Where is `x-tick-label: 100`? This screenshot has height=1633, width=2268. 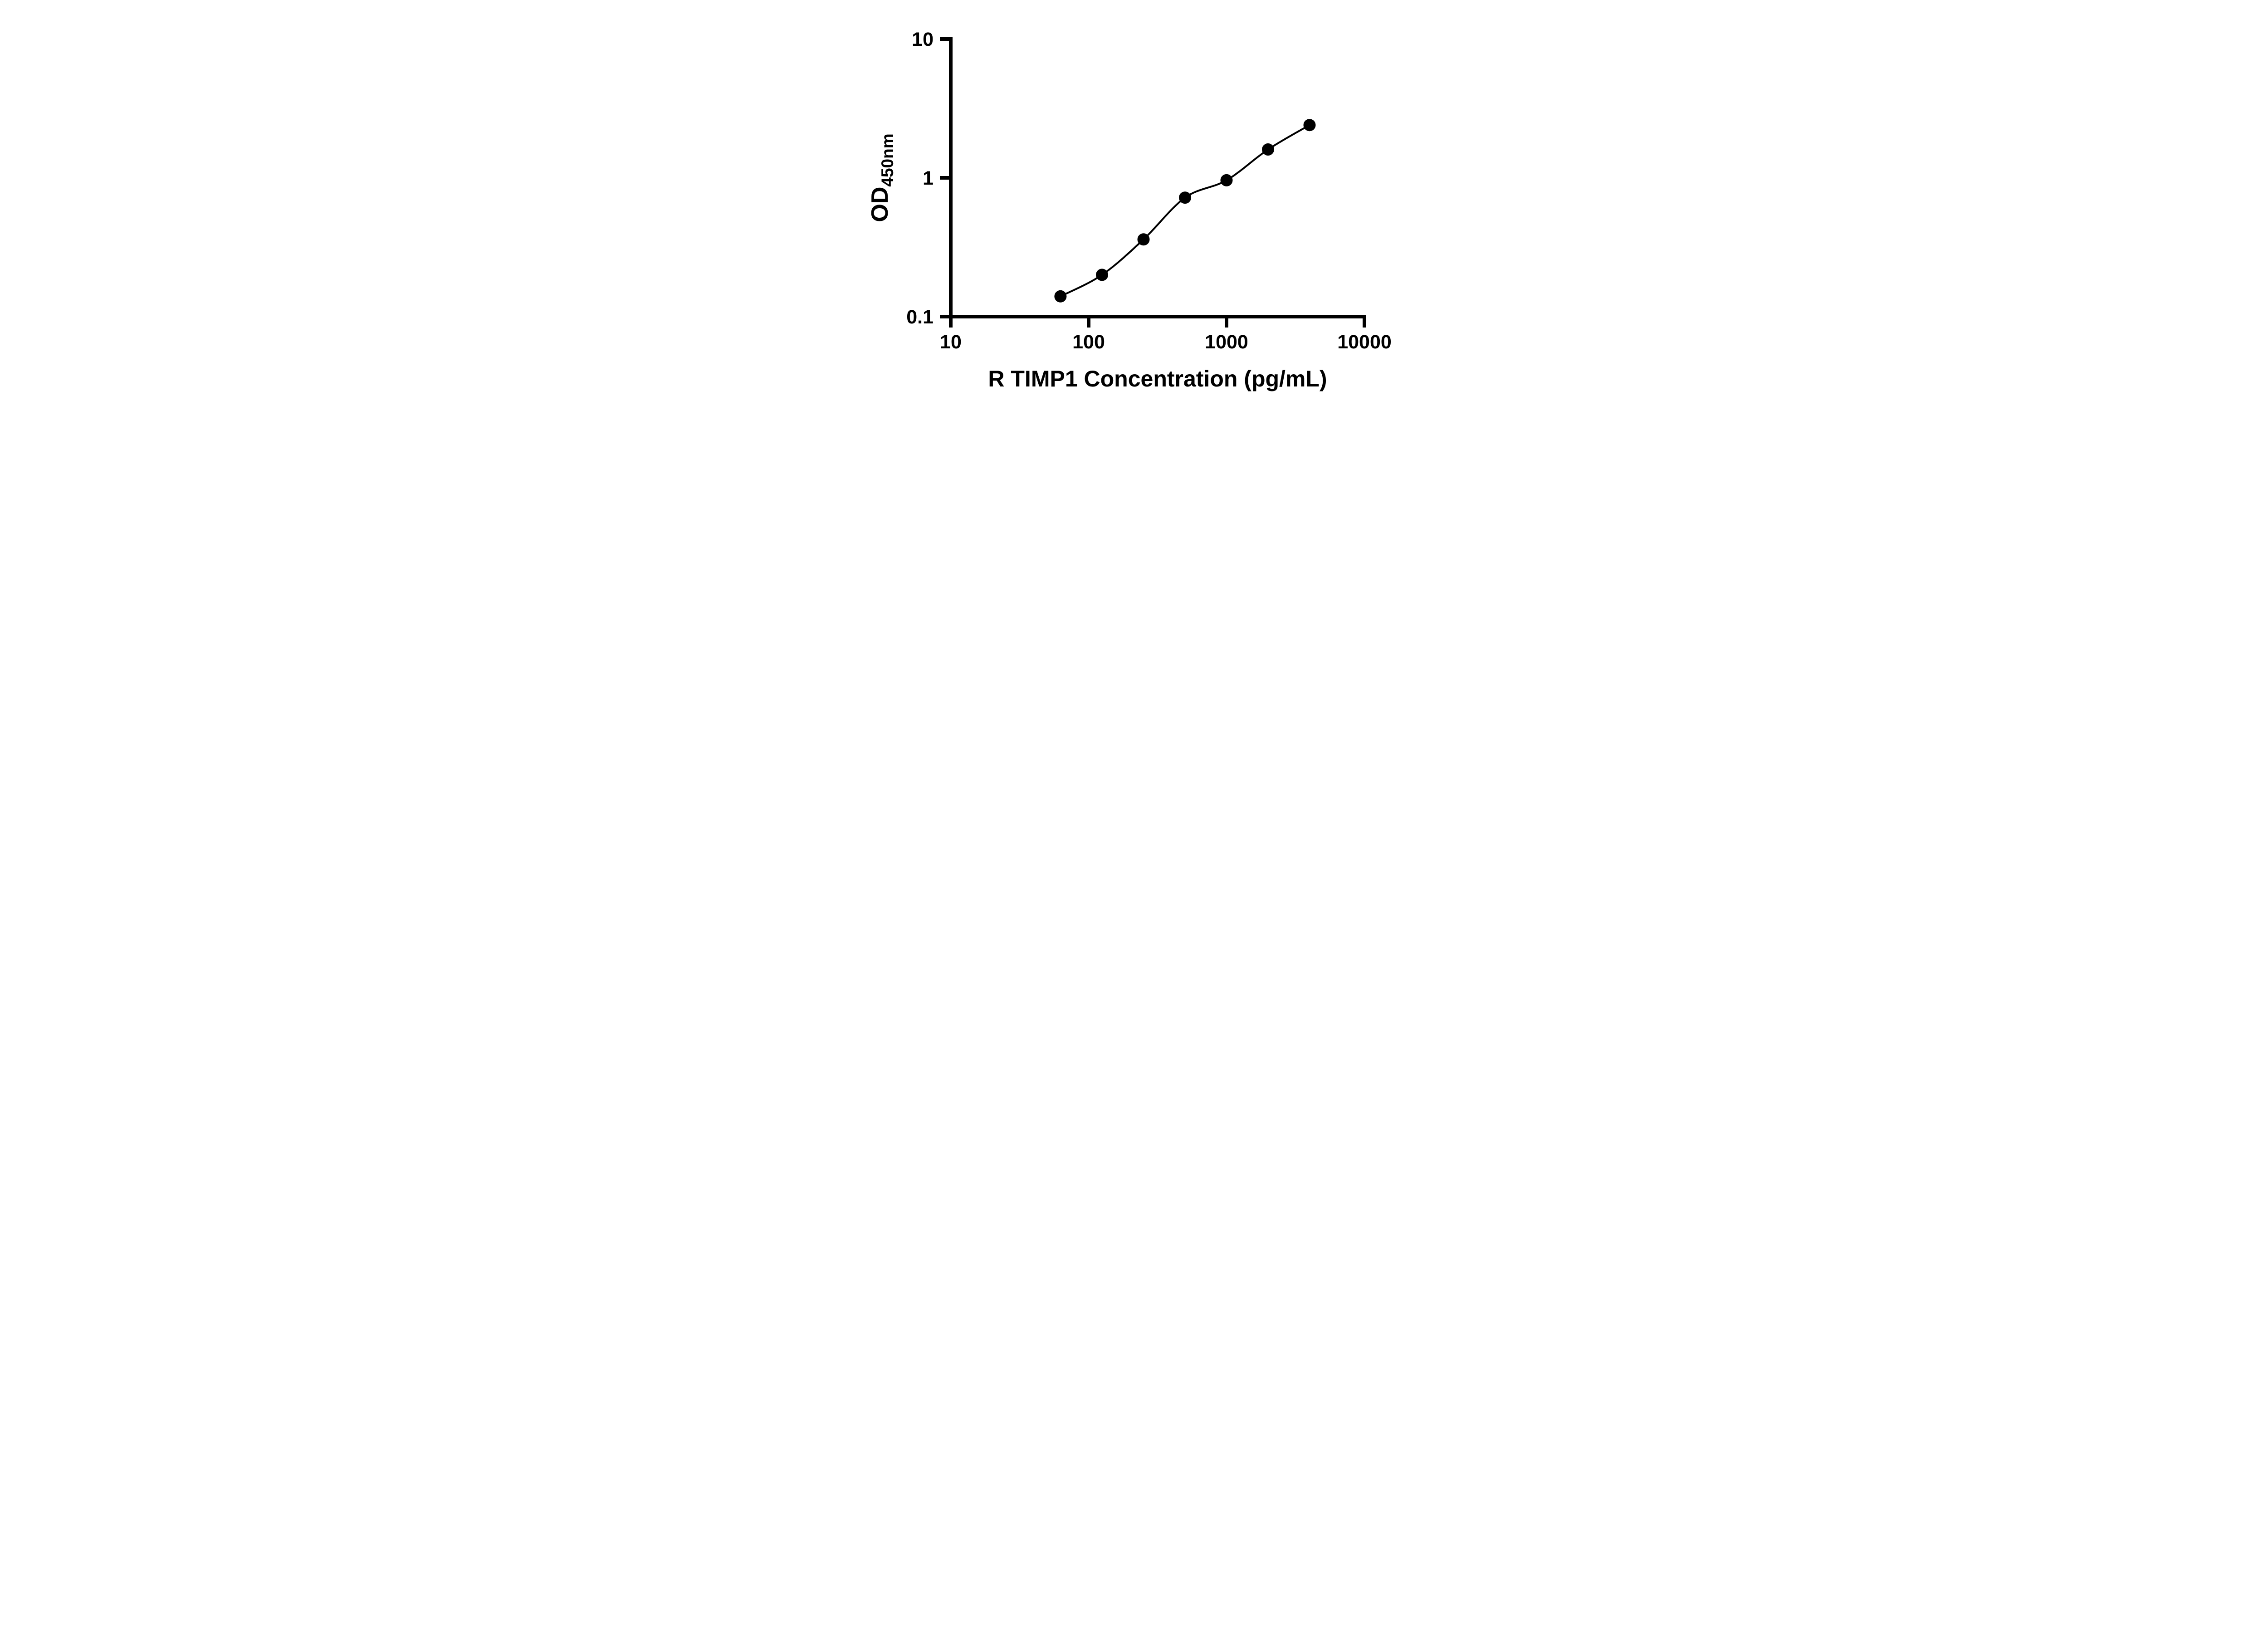
x-tick-label: 100 is located at coordinates (1088, 342).